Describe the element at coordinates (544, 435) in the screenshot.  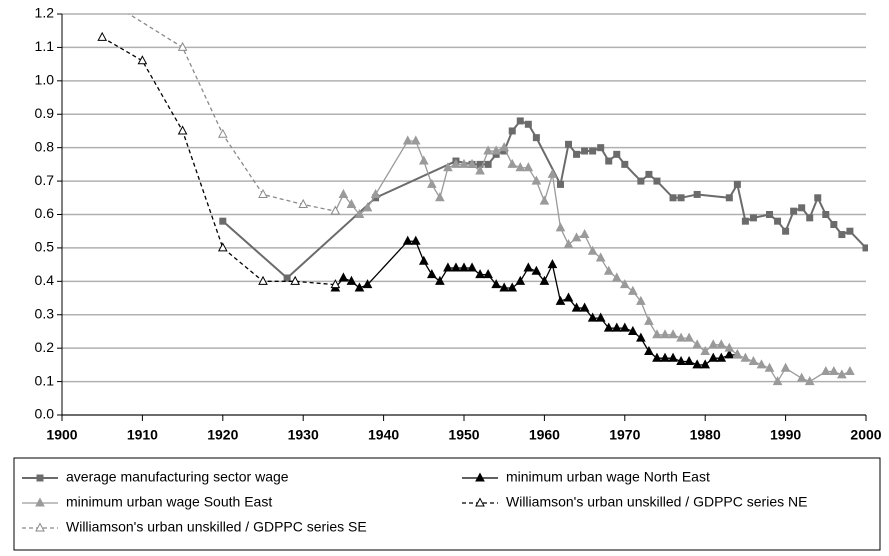
I see `x-tick-label: 1960` at that location.